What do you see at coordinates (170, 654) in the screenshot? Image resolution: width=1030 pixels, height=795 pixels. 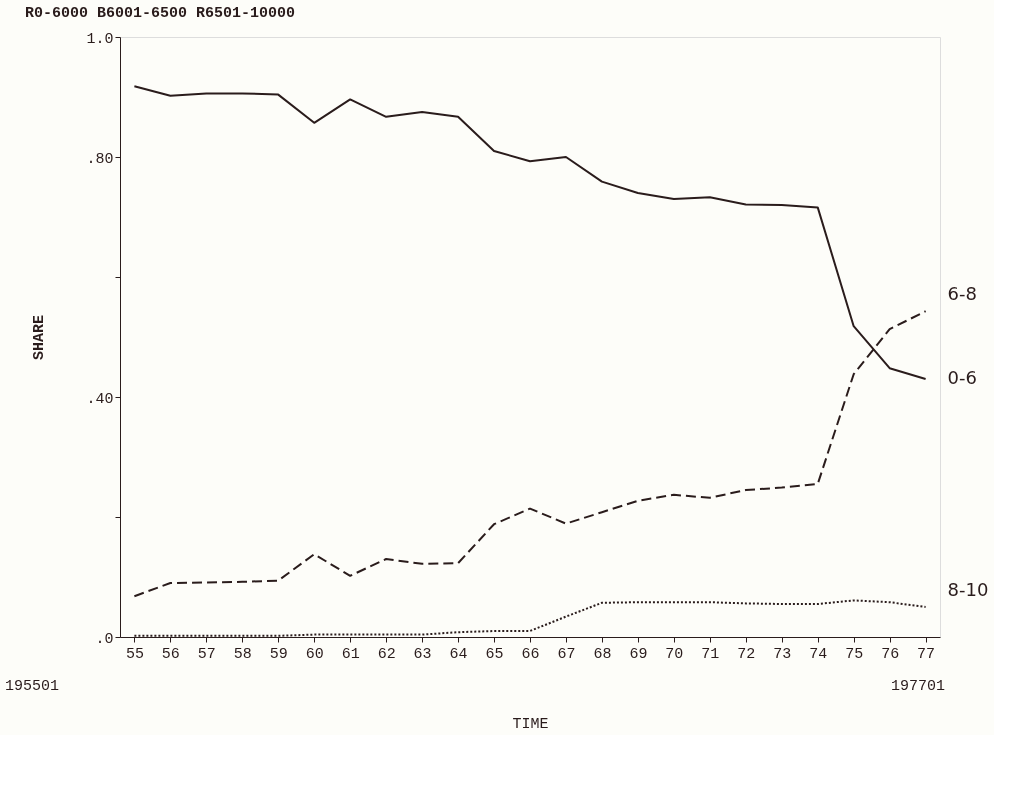 I see `x-tick-label: 56` at bounding box center [170, 654].